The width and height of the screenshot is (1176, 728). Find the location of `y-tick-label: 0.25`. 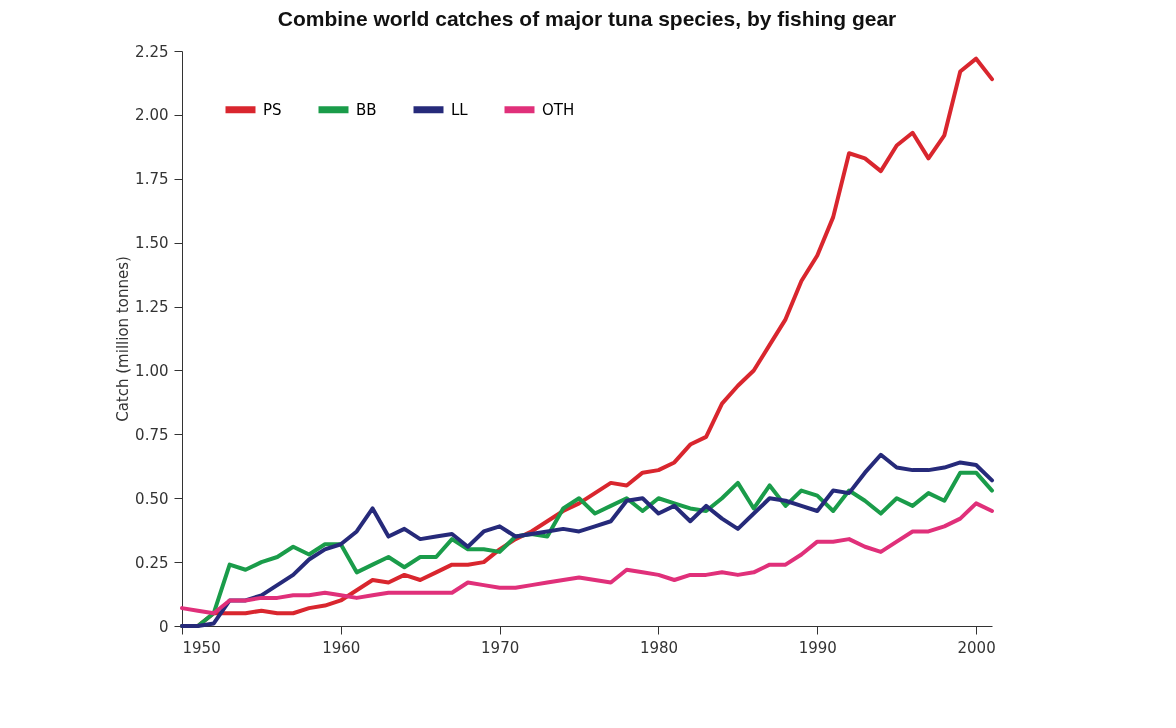

y-tick-label: 0.25 is located at coordinates (152, 562).